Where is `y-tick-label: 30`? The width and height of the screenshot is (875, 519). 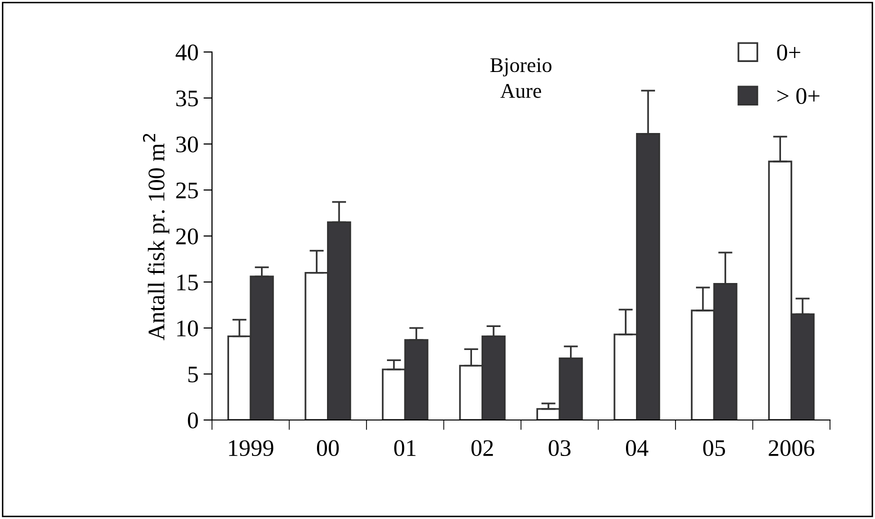
y-tick-label: 30 is located at coordinates (187, 144).